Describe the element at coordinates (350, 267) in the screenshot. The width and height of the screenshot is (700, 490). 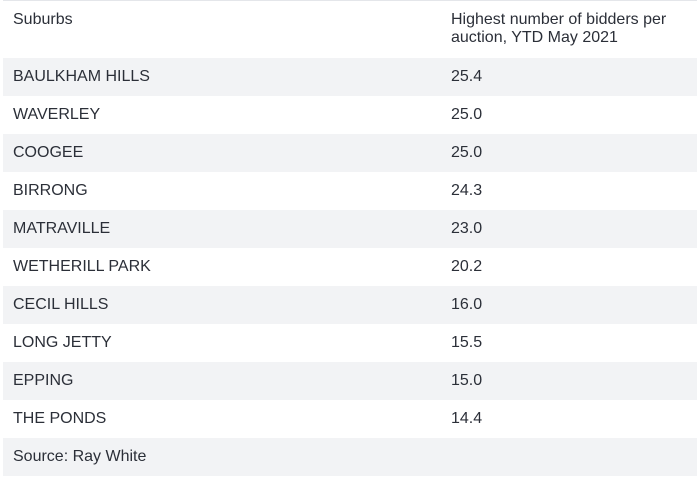
I see `table-row: WETHERILL PARK 20.2` at that location.